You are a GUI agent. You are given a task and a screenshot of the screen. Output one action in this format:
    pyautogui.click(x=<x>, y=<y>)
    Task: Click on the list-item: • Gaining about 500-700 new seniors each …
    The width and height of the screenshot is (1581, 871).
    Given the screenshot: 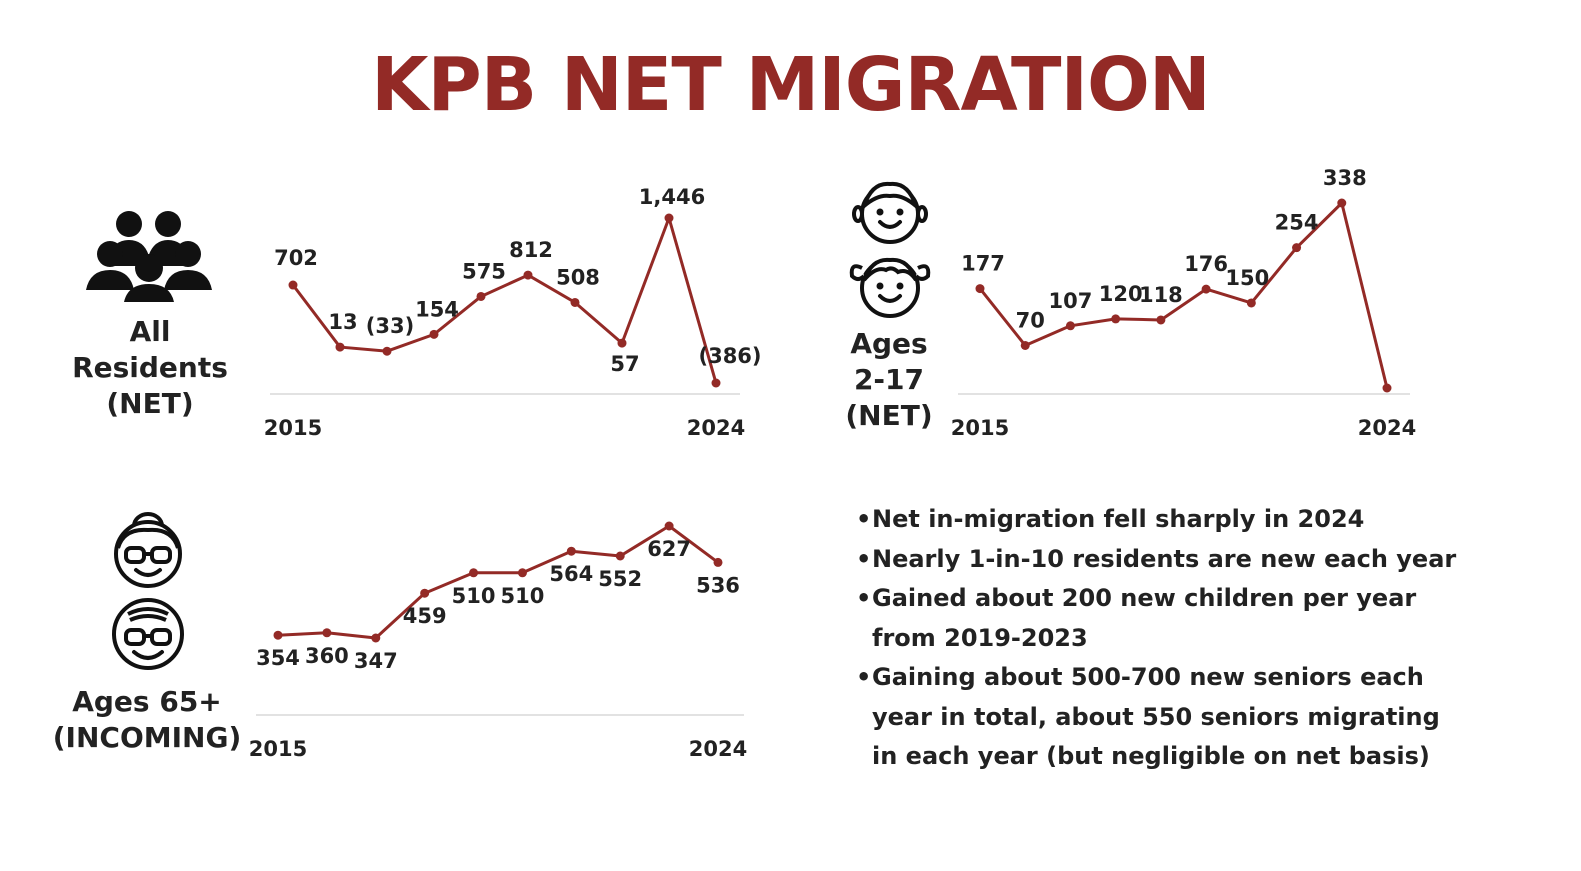 What is the action you would take?
    pyautogui.click(x=1148, y=716)
    